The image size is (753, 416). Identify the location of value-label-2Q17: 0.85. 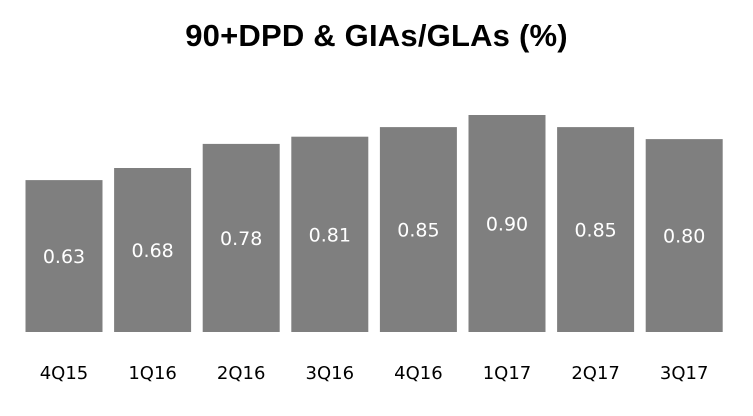
(595, 231).